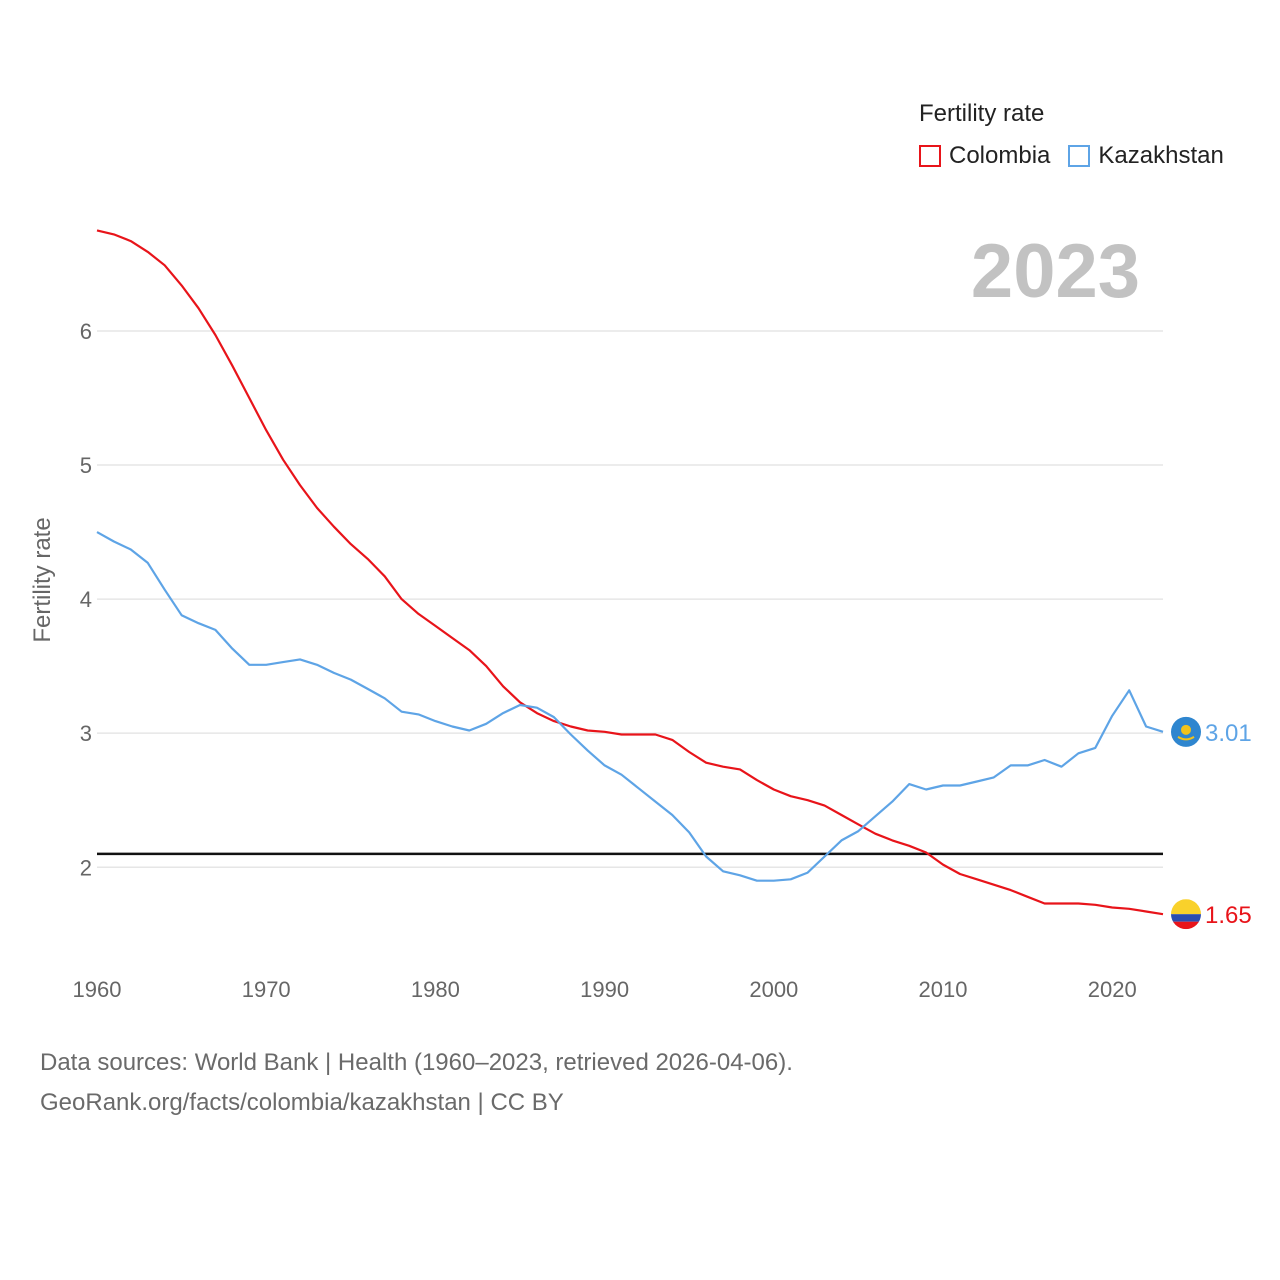 This screenshot has width=1280, height=1280. I want to click on x-tick-label: 1990, so click(604, 989).